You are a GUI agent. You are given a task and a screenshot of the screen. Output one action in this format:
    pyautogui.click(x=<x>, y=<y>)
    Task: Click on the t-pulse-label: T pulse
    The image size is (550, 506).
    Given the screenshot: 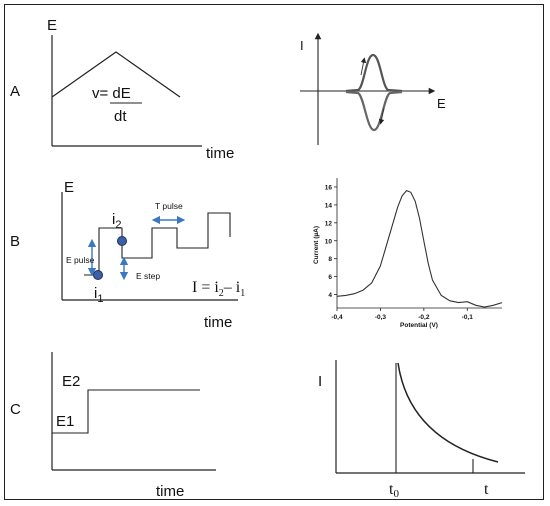 What is the action you would take?
    pyautogui.click(x=169, y=206)
    